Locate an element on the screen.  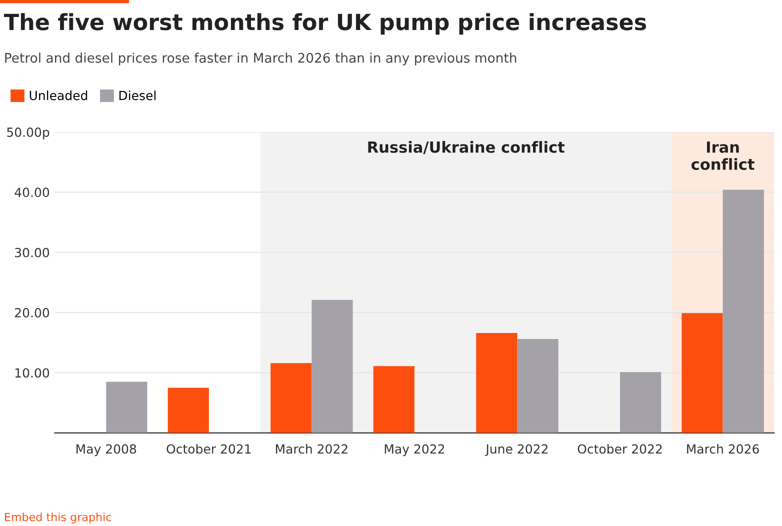
band-label: Russia/Ukraine conflict is located at coordinates (466, 147).